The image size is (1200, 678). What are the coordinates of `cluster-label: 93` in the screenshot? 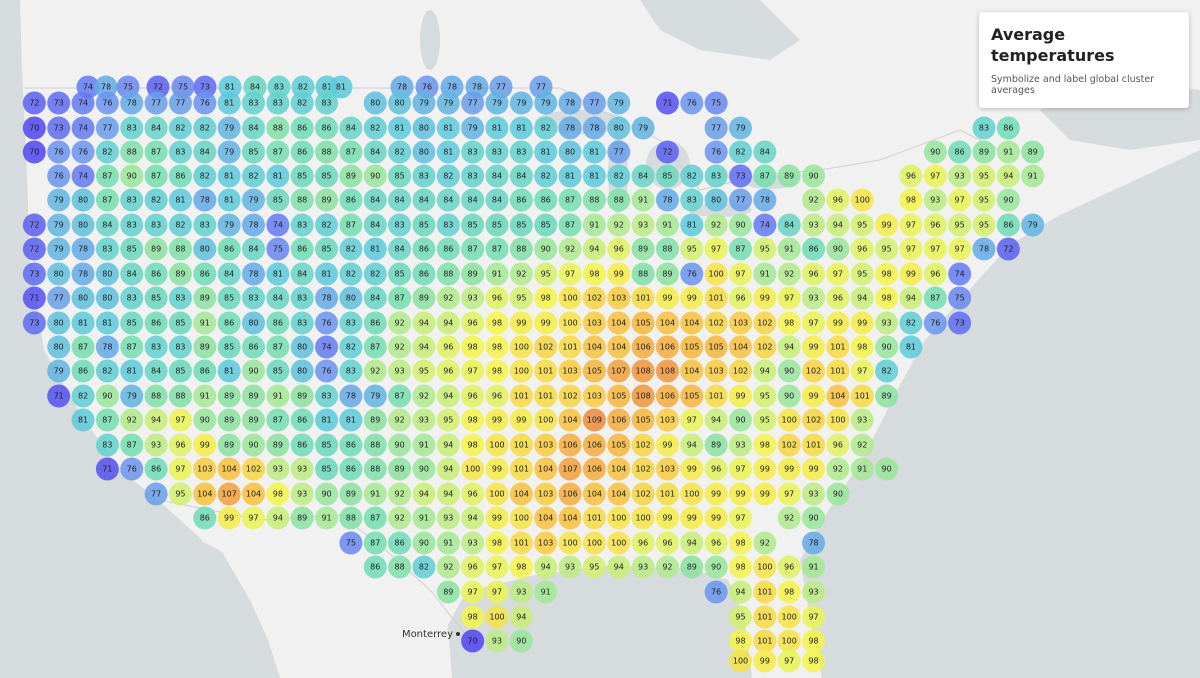 It's located at (813, 298).